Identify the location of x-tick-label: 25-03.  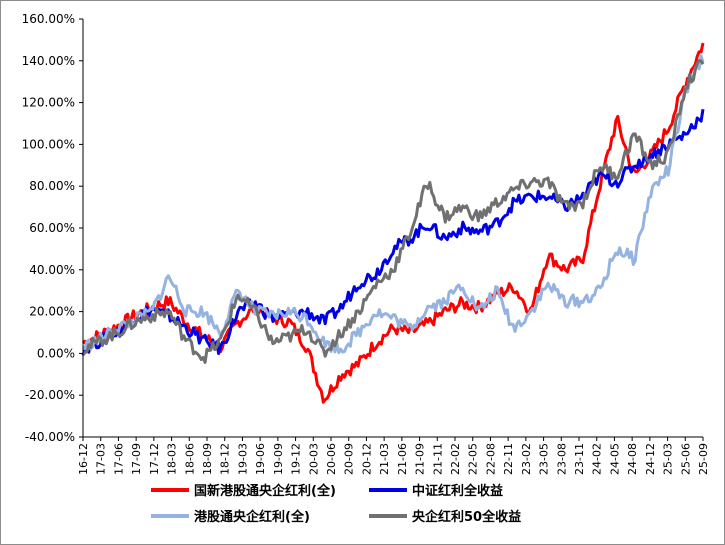
(668, 459).